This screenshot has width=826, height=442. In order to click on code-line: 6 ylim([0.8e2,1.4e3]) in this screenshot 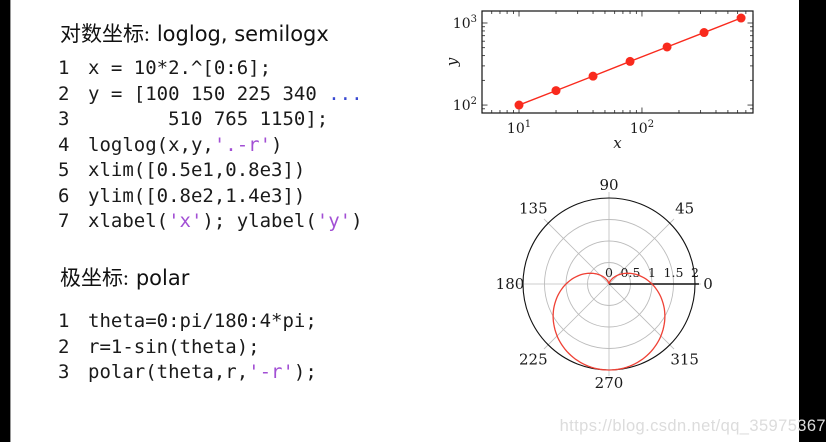, I will do `click(210, 197)`.